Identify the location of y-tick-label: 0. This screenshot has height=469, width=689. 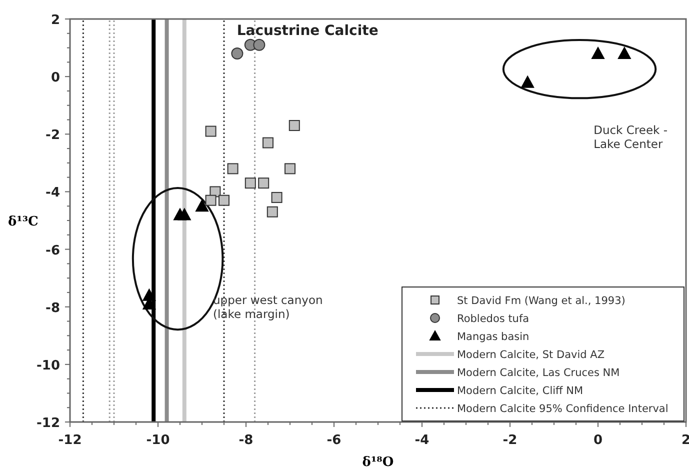
(55, 78).